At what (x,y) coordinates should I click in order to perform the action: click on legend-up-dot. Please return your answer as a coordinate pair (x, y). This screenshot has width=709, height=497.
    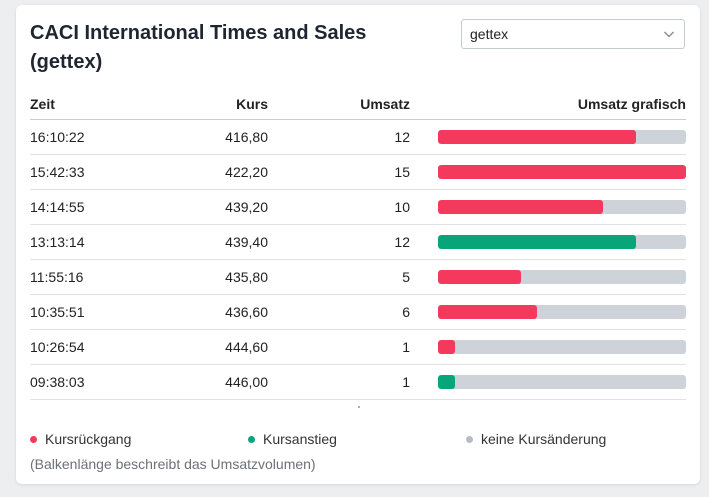
    Looking at the image, I should click on (251, 439).